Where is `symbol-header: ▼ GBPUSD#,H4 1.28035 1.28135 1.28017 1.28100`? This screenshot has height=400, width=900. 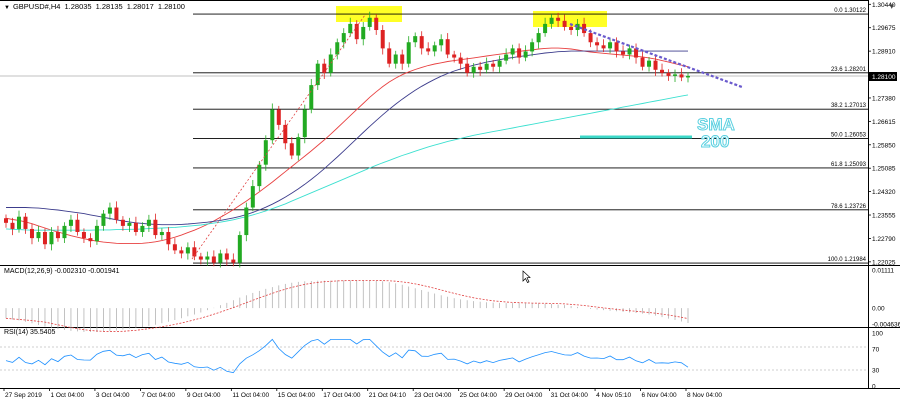 symbol-header: ▼ GBPUSD#,H4 1.28035 1.28135 1.28017 1.28100 is located at coordinates (96, 6).